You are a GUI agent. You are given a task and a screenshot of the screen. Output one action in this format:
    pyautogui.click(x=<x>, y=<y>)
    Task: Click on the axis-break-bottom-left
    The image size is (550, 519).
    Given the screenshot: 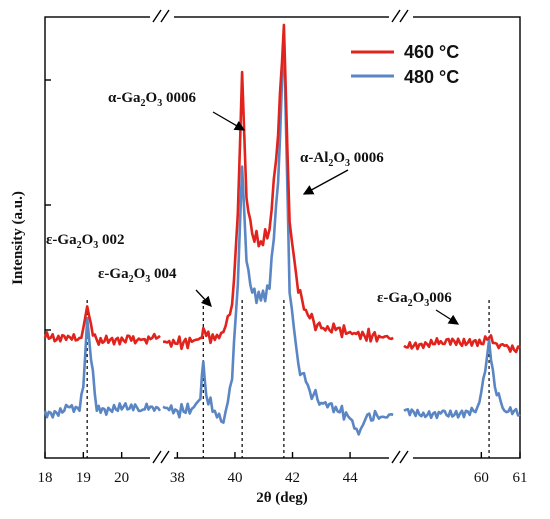 What is the action you would take?
    pyautogui.click(x=162, y=457)
    